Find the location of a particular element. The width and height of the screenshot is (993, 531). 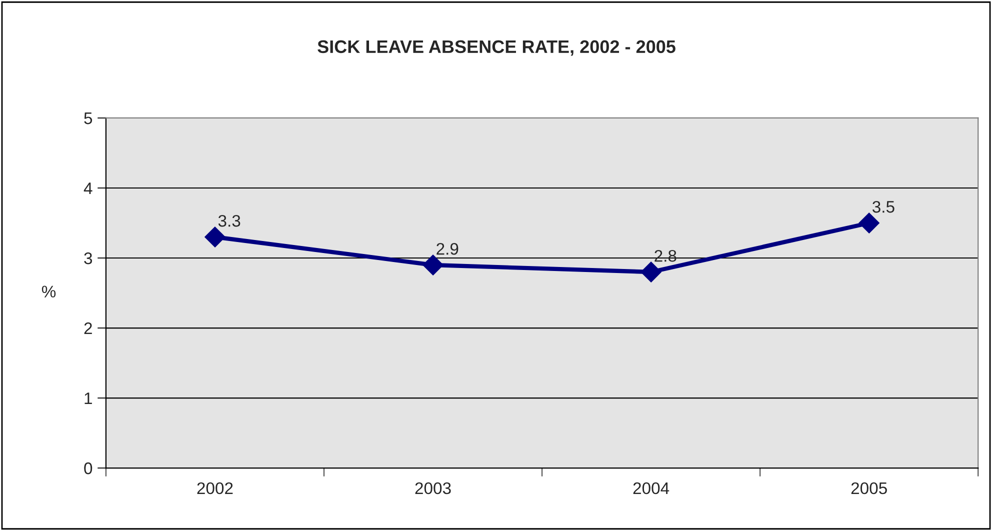

y-tick-label: 1 is located at coordinates (88, 398).